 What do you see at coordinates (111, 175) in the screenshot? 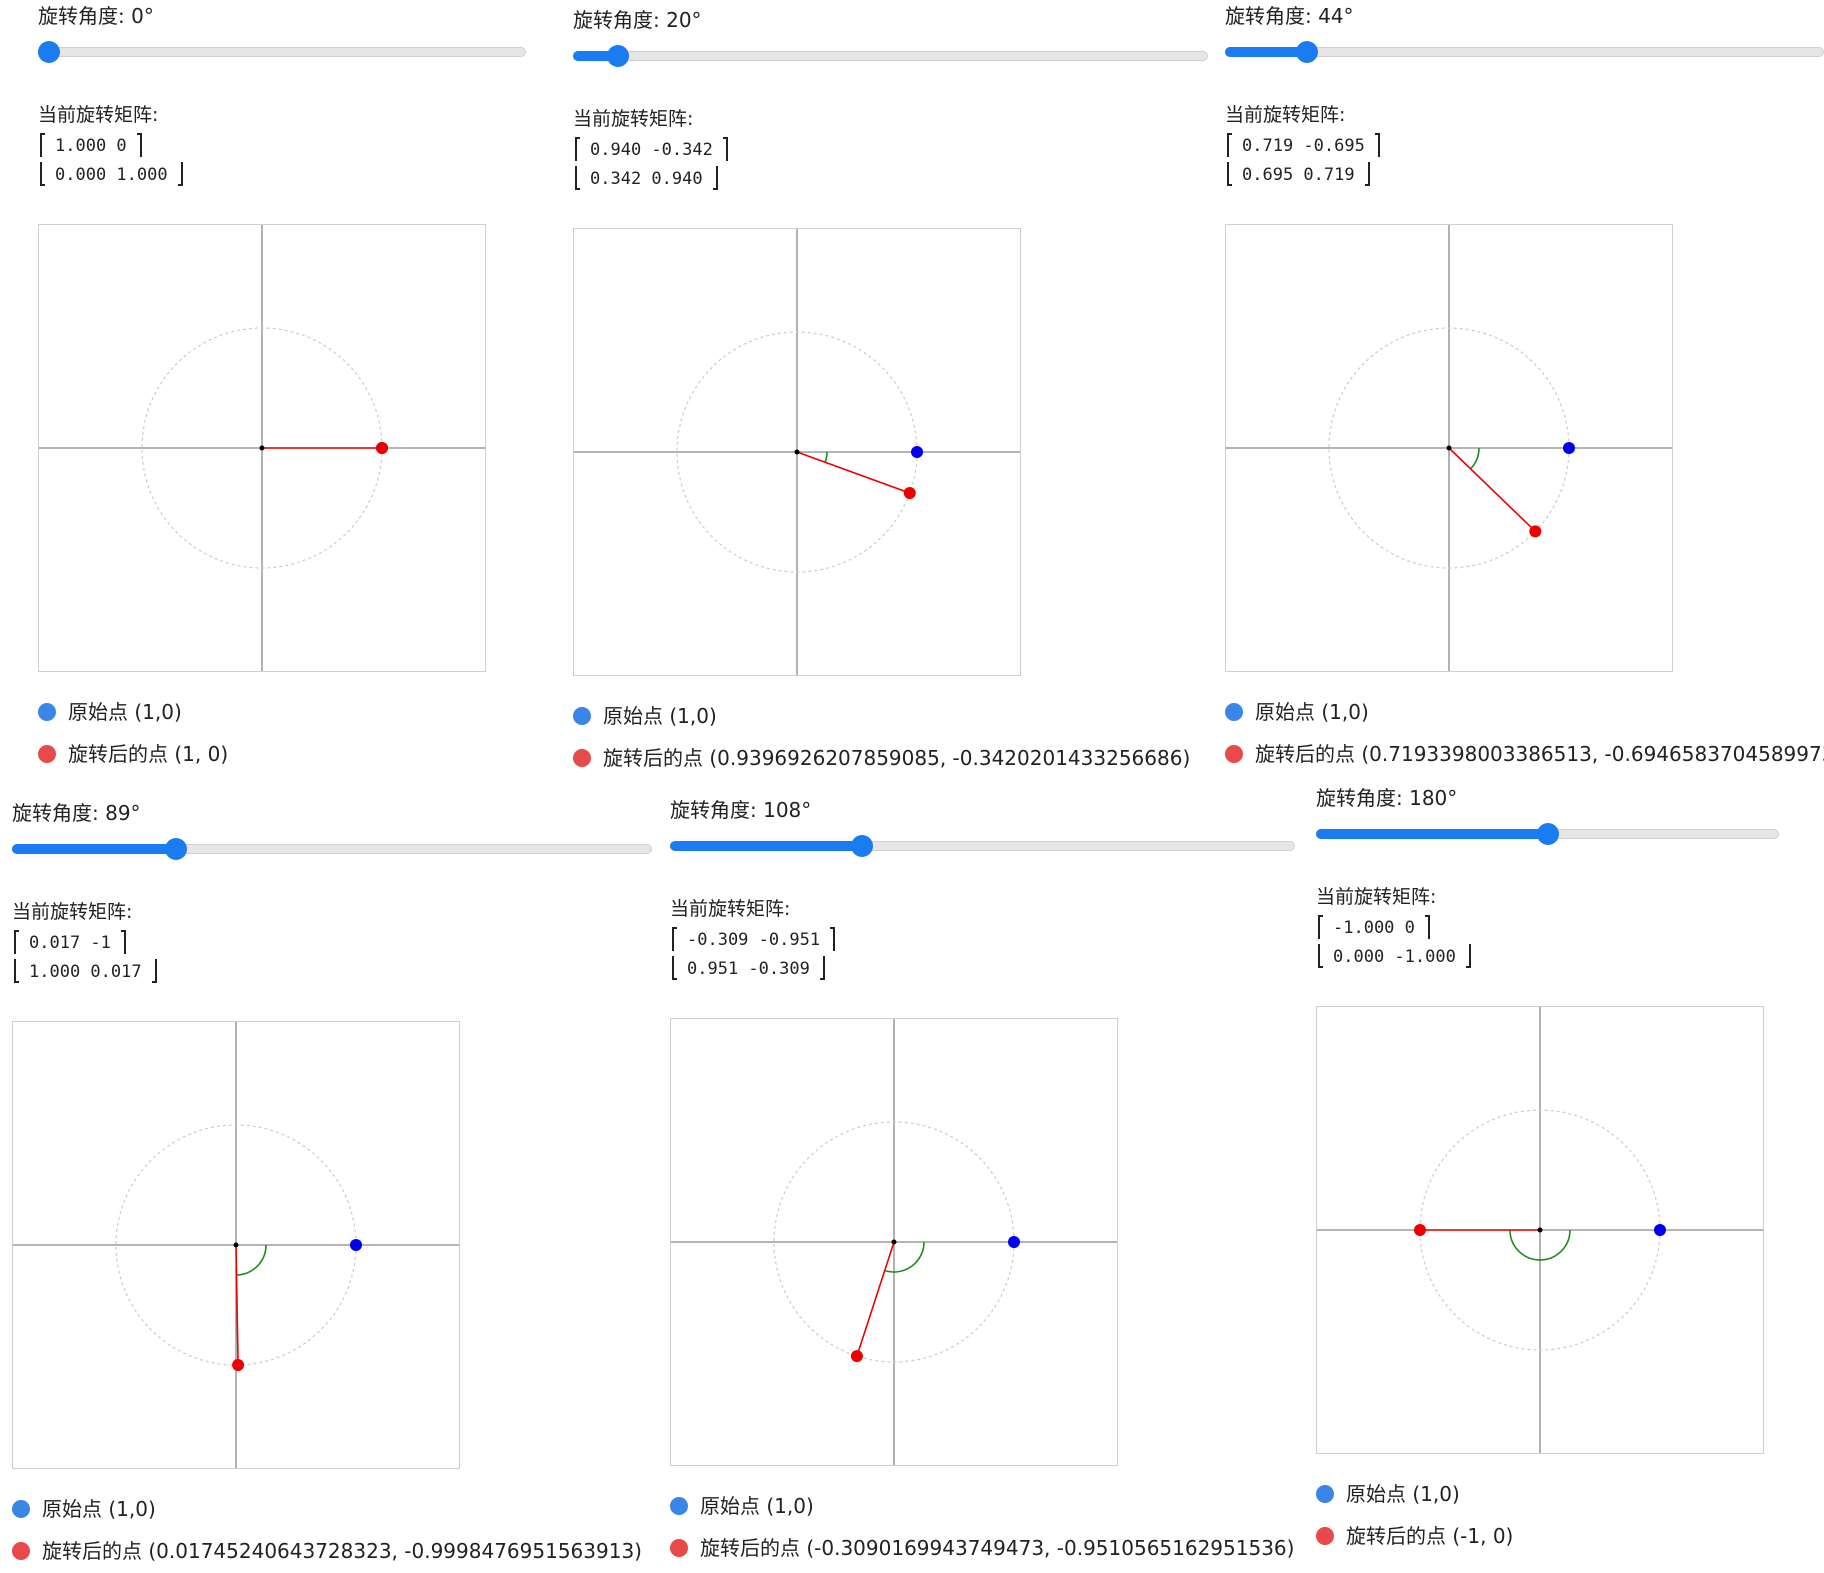
I see `matrix-row-2: 0.000 1.000` at bounding box center [111, 175].